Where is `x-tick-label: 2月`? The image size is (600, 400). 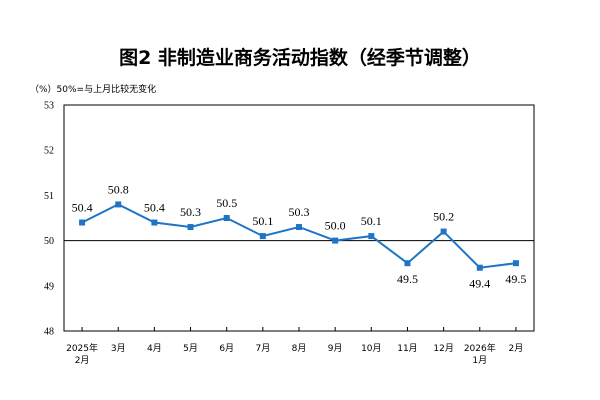 x-tick-label: 2月 is located at coordinates (516, 348).